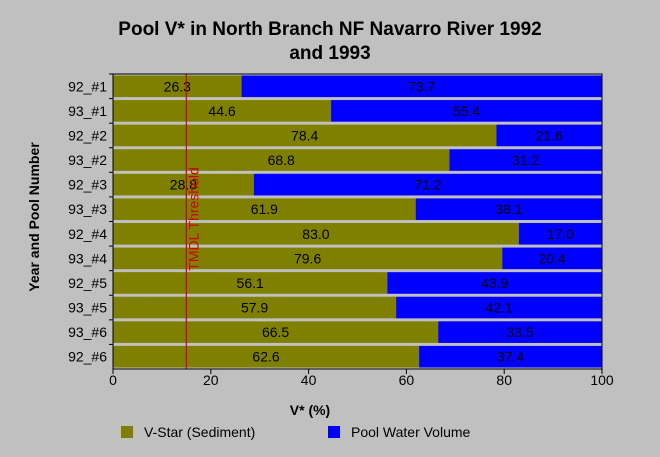  I want to click on data-label-sediment-5: 61.9, so click(264, 209).